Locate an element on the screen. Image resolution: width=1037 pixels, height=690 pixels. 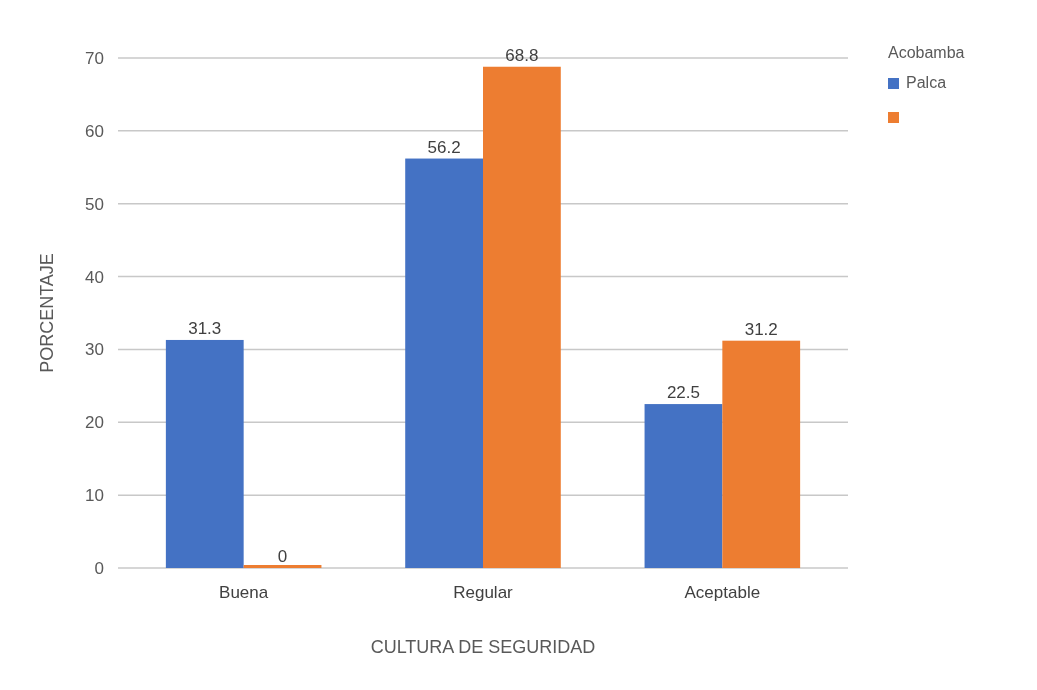
data-label: 56.2 is located at coordinates (444, 147).